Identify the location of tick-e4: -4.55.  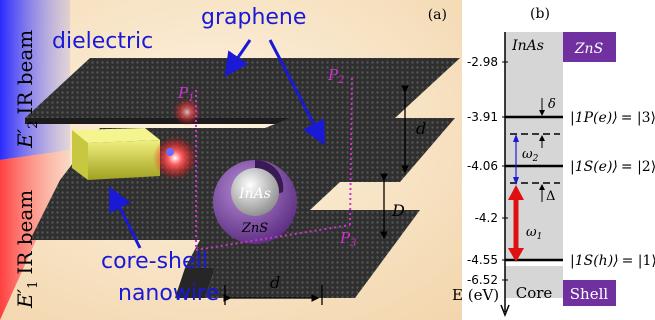
(482, 260).